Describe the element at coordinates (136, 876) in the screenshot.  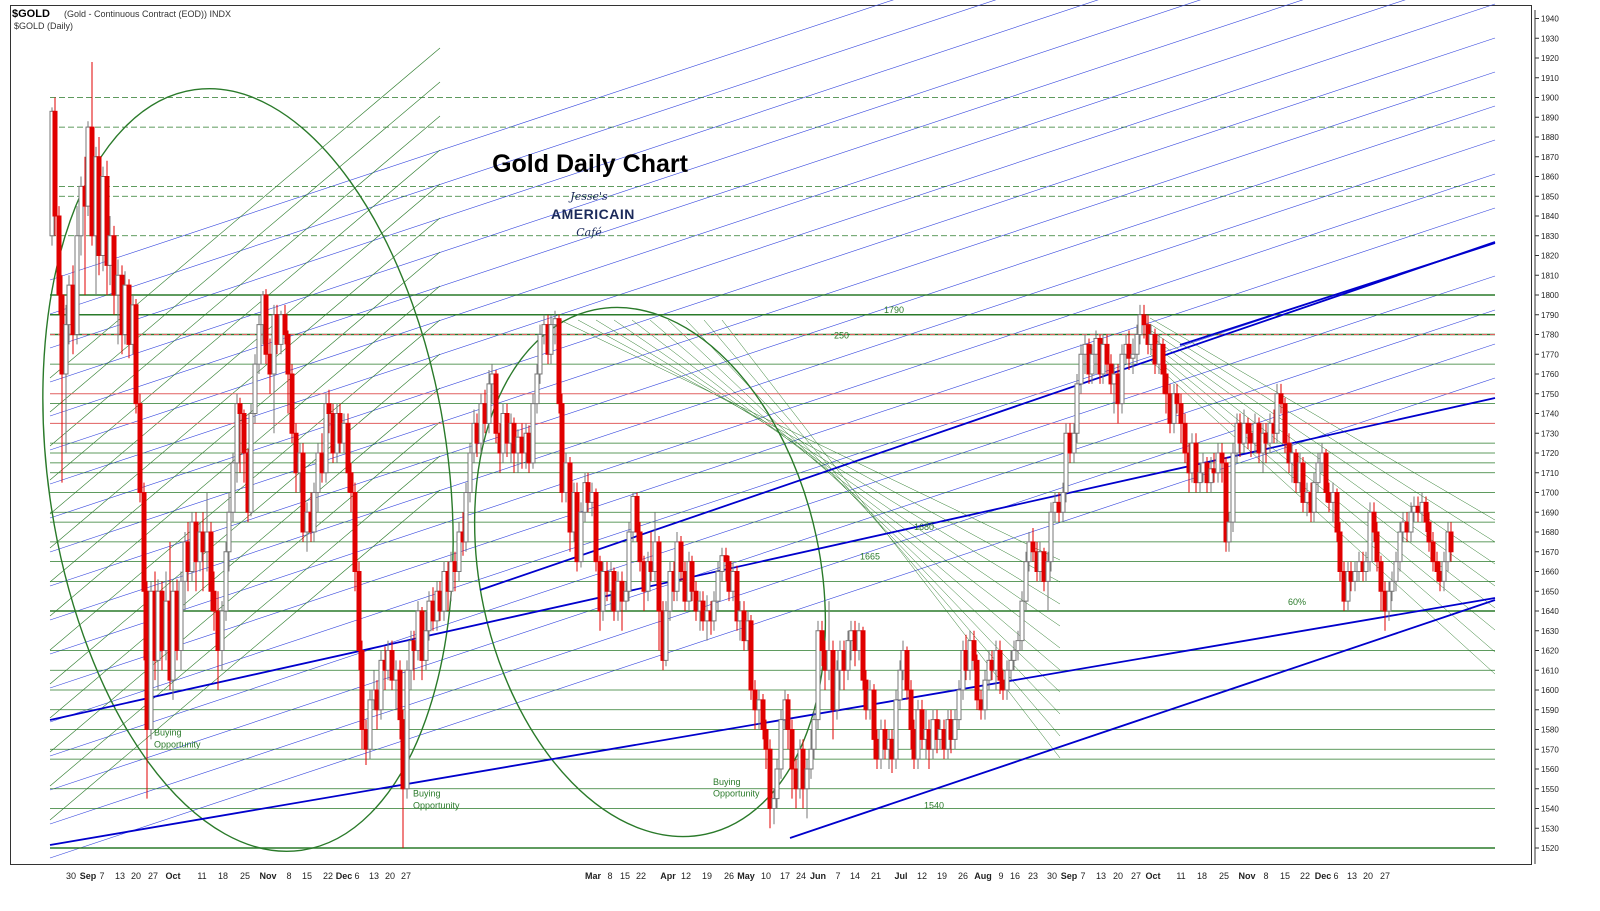
I see `x-tick-label: 20` at that location.